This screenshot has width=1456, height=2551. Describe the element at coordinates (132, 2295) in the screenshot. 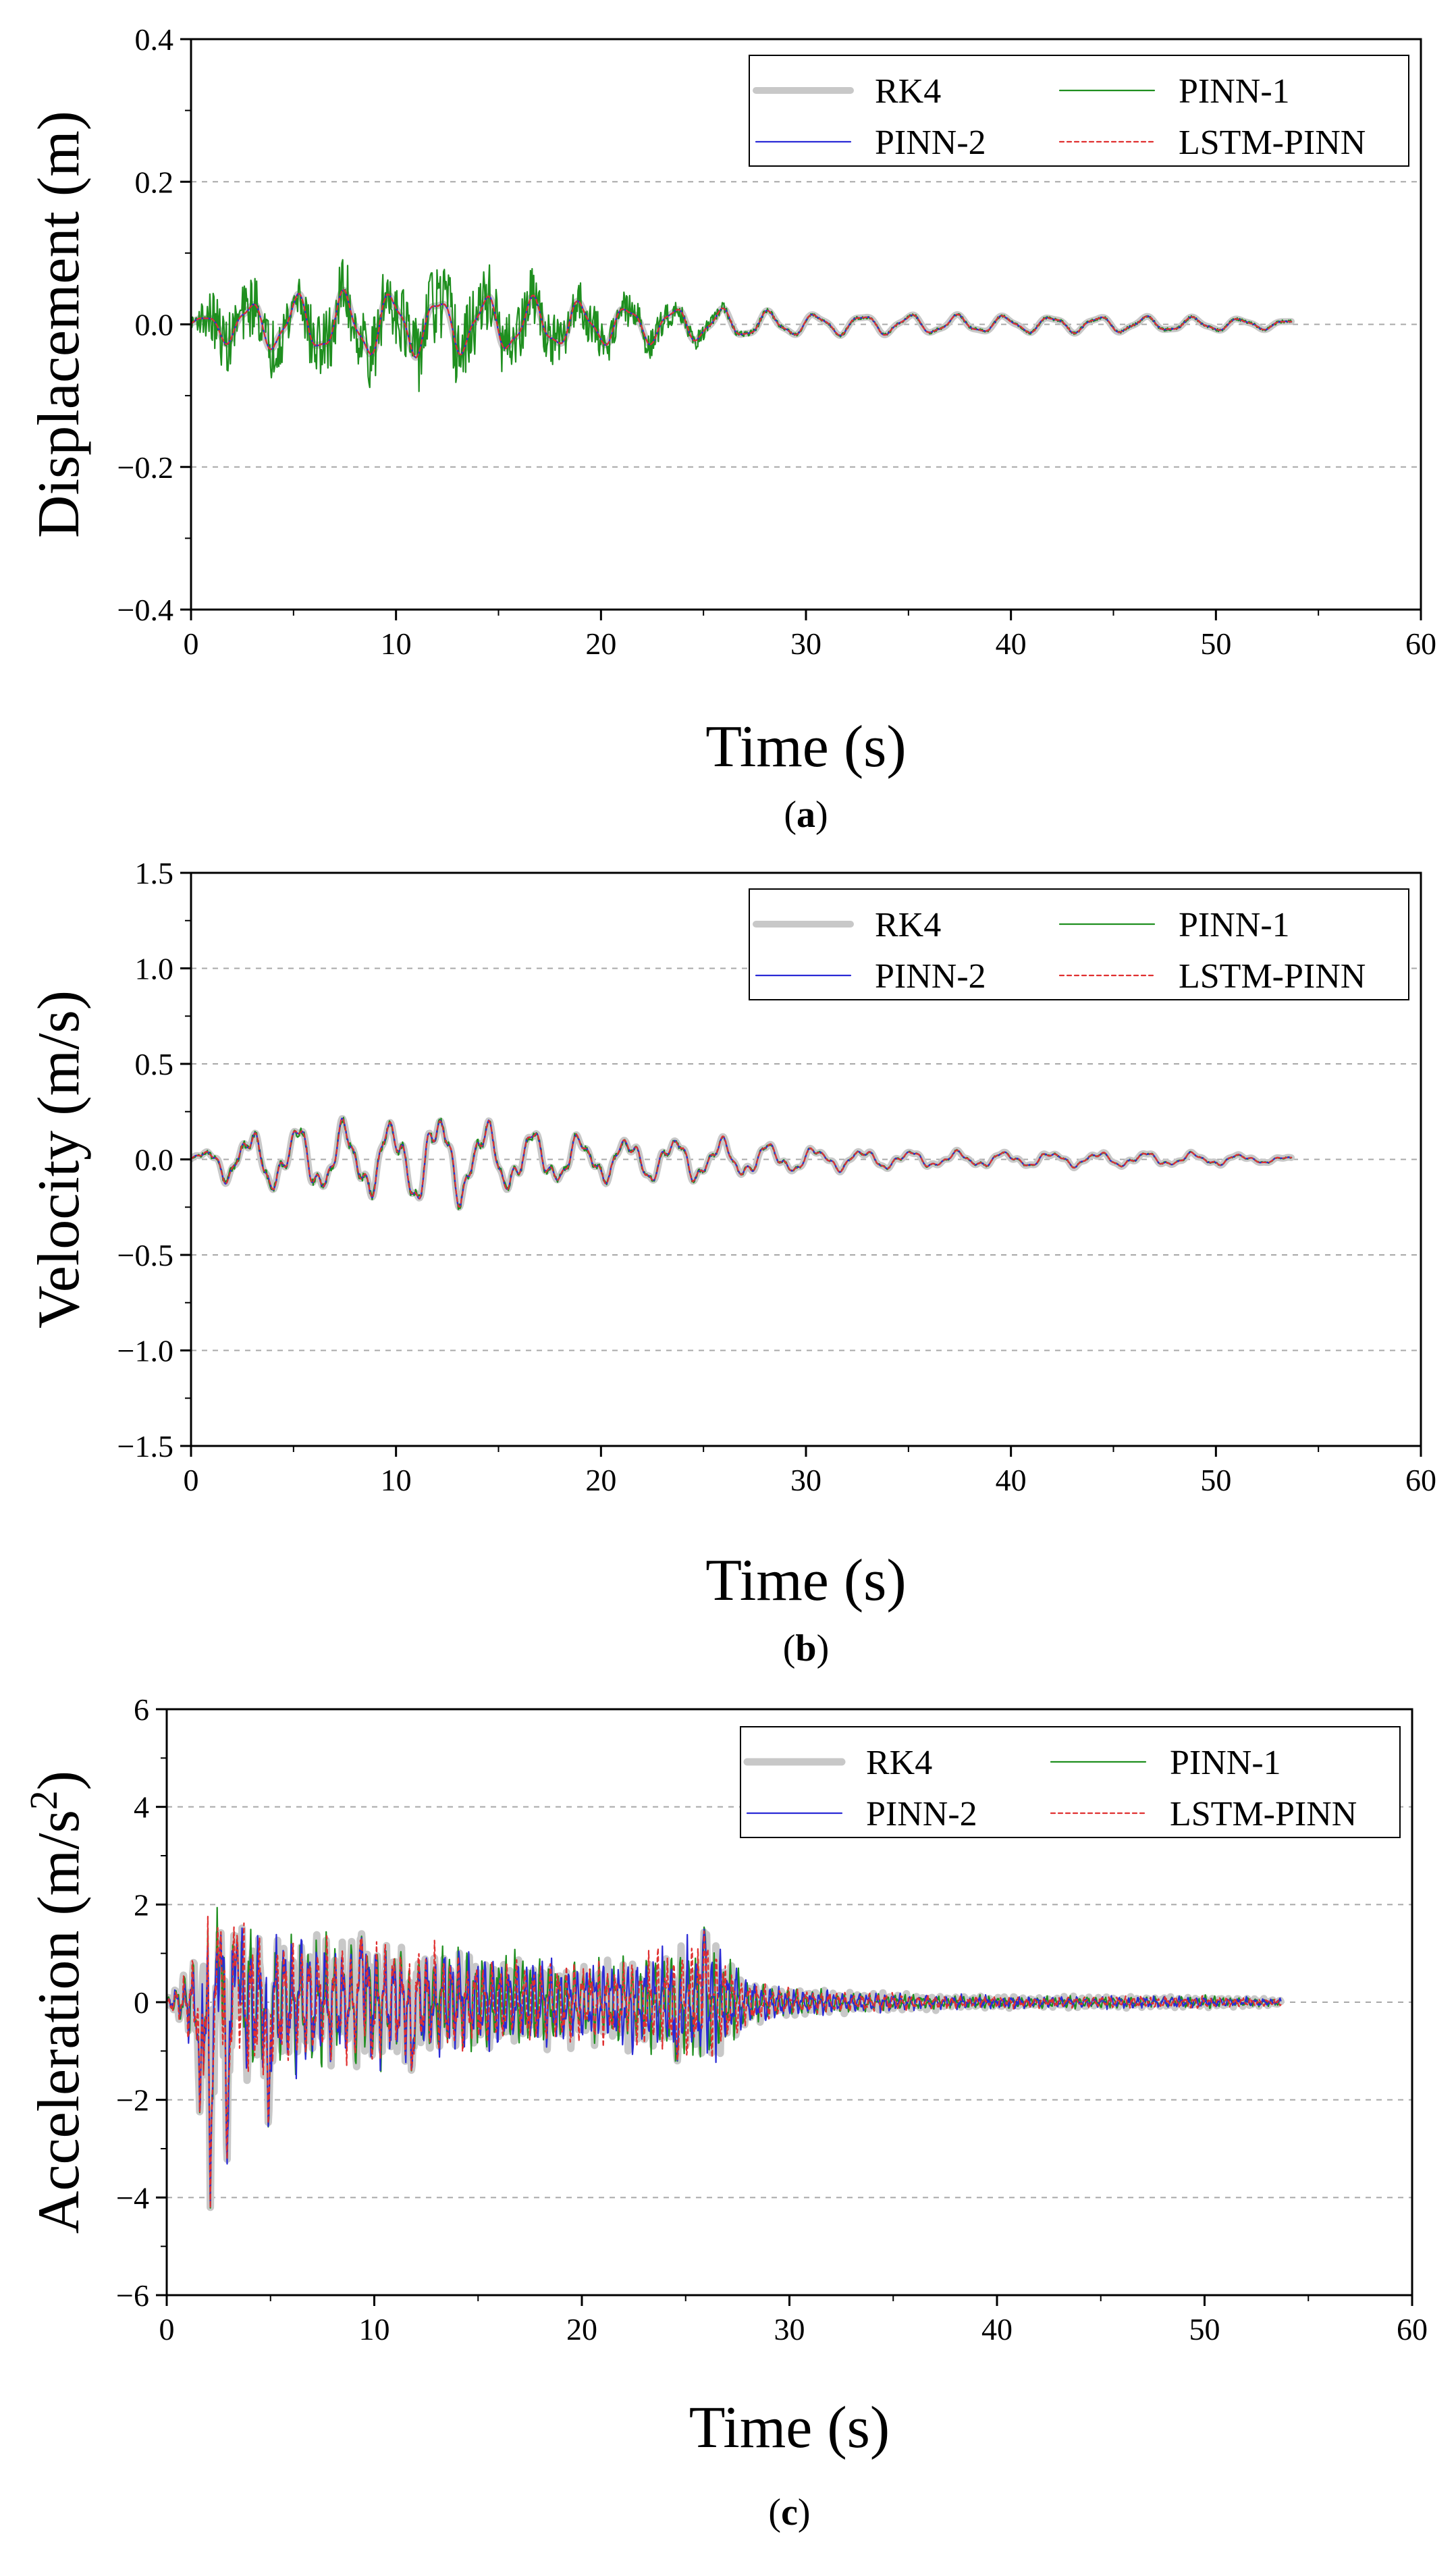

I see `y-tick-label: −6` at that location.